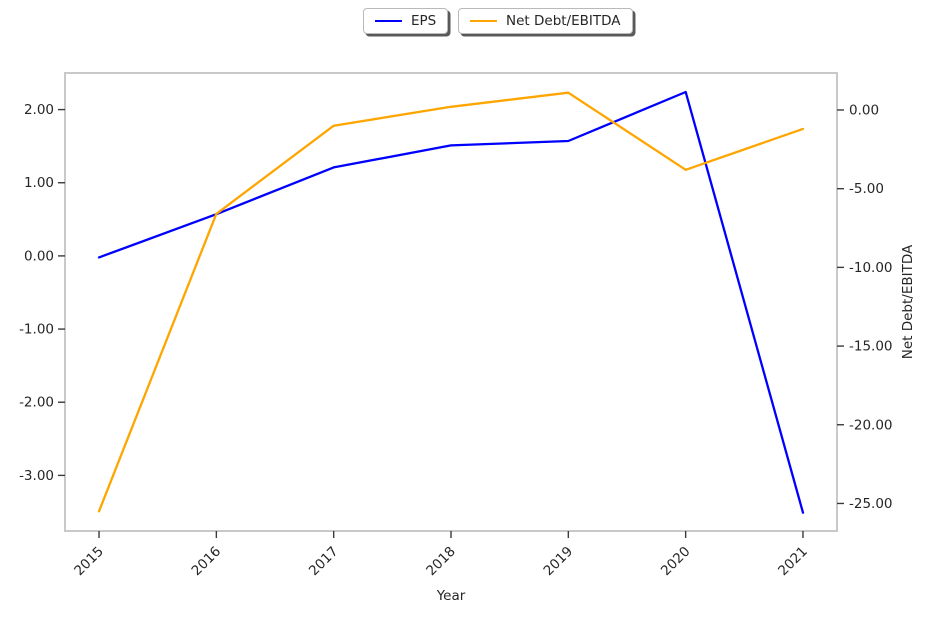  I want to click on legend-item-eps: EPS, so click(406, 21).